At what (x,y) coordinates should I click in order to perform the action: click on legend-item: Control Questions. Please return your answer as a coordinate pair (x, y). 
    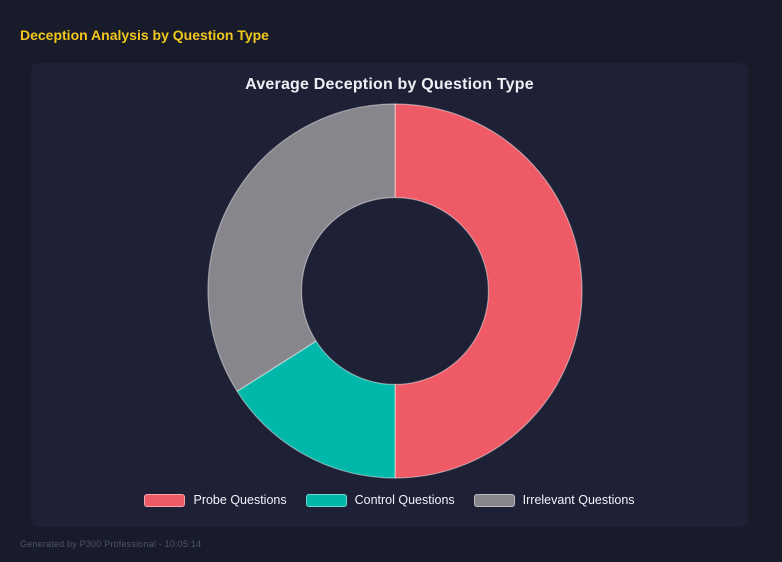
    Looking at the image, I should click on (380, 500).